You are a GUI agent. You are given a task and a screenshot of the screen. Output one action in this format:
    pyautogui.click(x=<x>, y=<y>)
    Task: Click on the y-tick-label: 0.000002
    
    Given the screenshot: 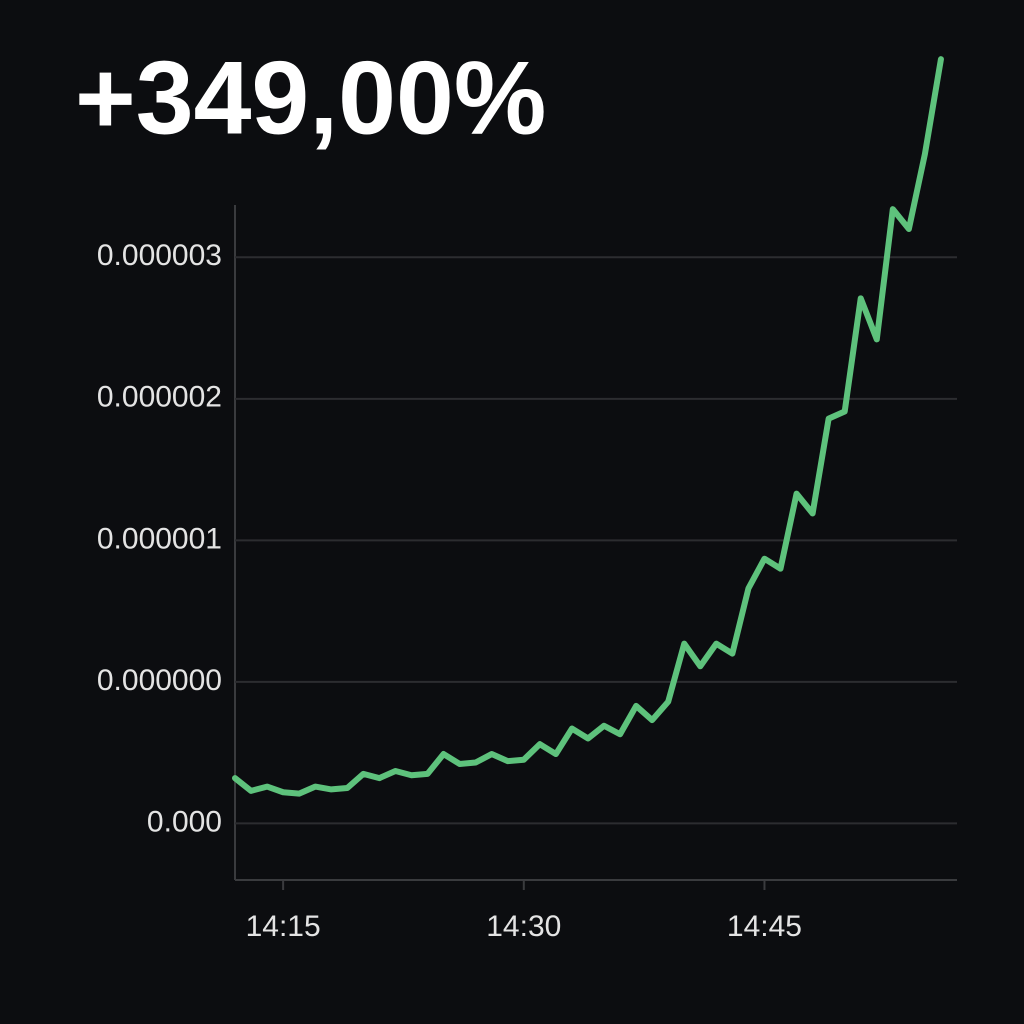 What is the action you would take?
    pyautogui.click(x=159, y=397)
    